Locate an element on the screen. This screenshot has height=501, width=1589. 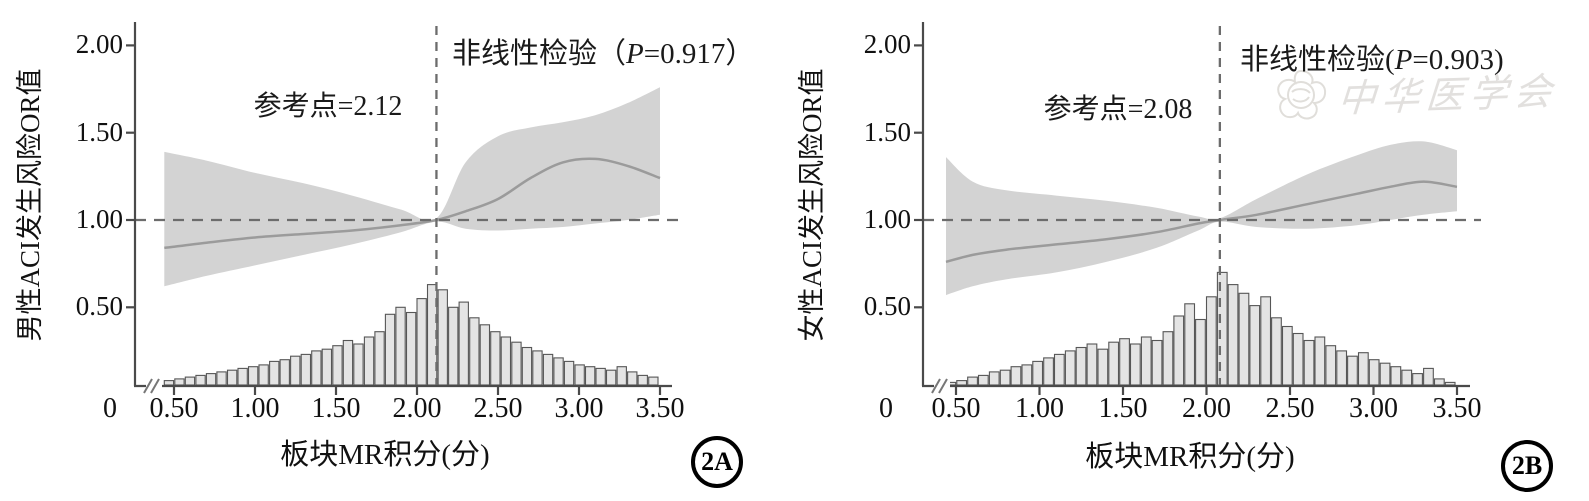
panel-2b-x-axis-title: 板块MR积分(分) is located at coordinates (1190, 457).